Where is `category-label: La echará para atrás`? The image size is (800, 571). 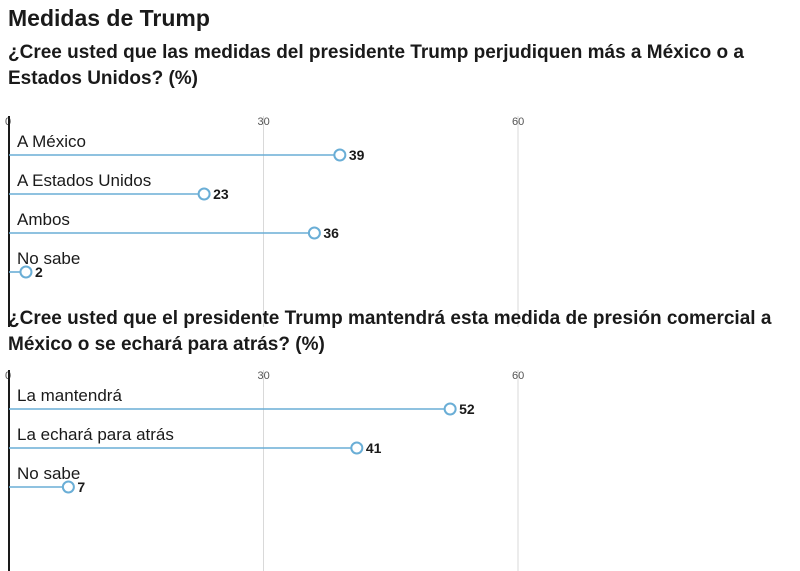
category-label: La echará para atrás is located at coordinates (95, 434).